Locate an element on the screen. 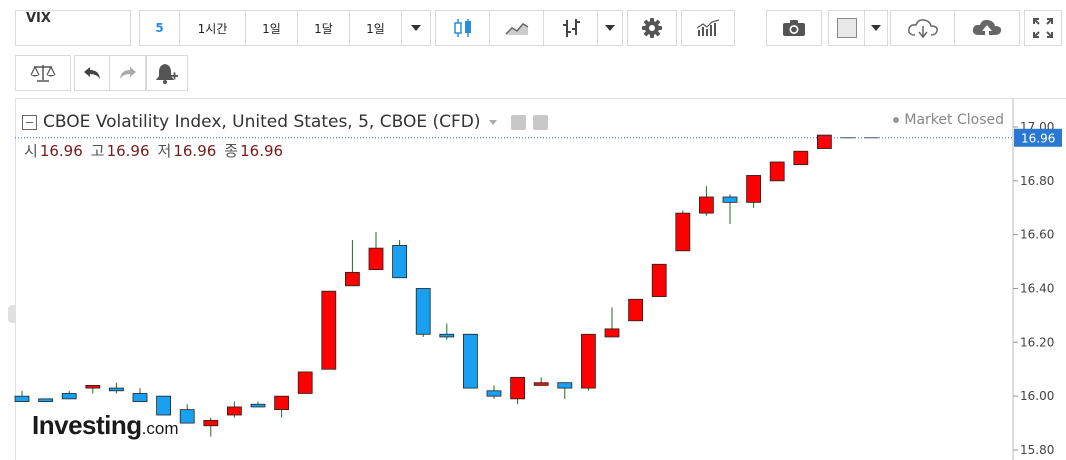 This screenshot has width=1066, height=460. cloud-upload-button is located at coordinates (987, 28).